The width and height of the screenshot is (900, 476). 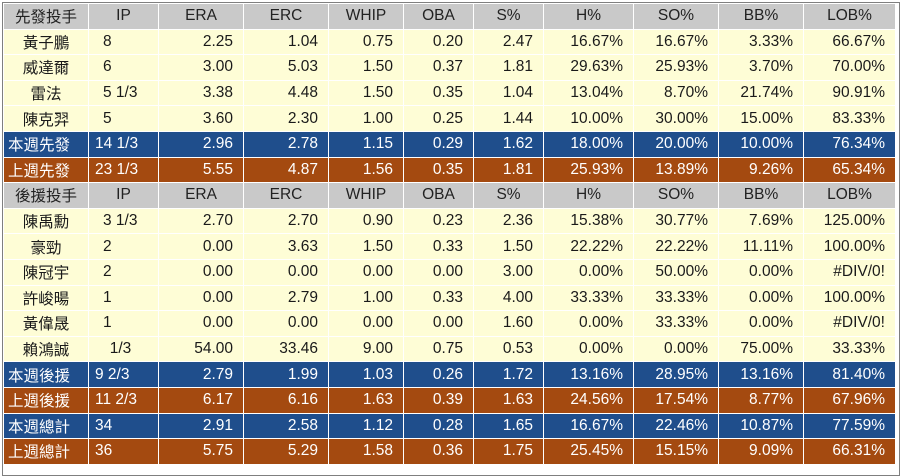 I want to click on cell-h: 33.33%, so click(x=589, y=298).